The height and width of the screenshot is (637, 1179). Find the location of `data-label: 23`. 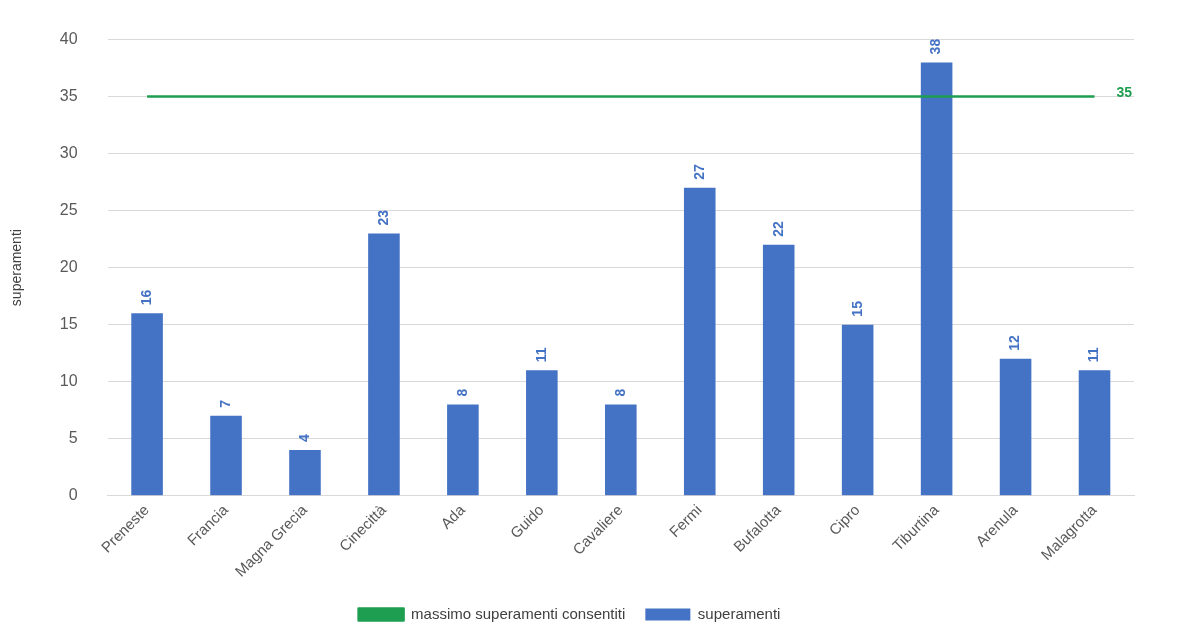

data-label: 23 is located at coordinates (382, 217).